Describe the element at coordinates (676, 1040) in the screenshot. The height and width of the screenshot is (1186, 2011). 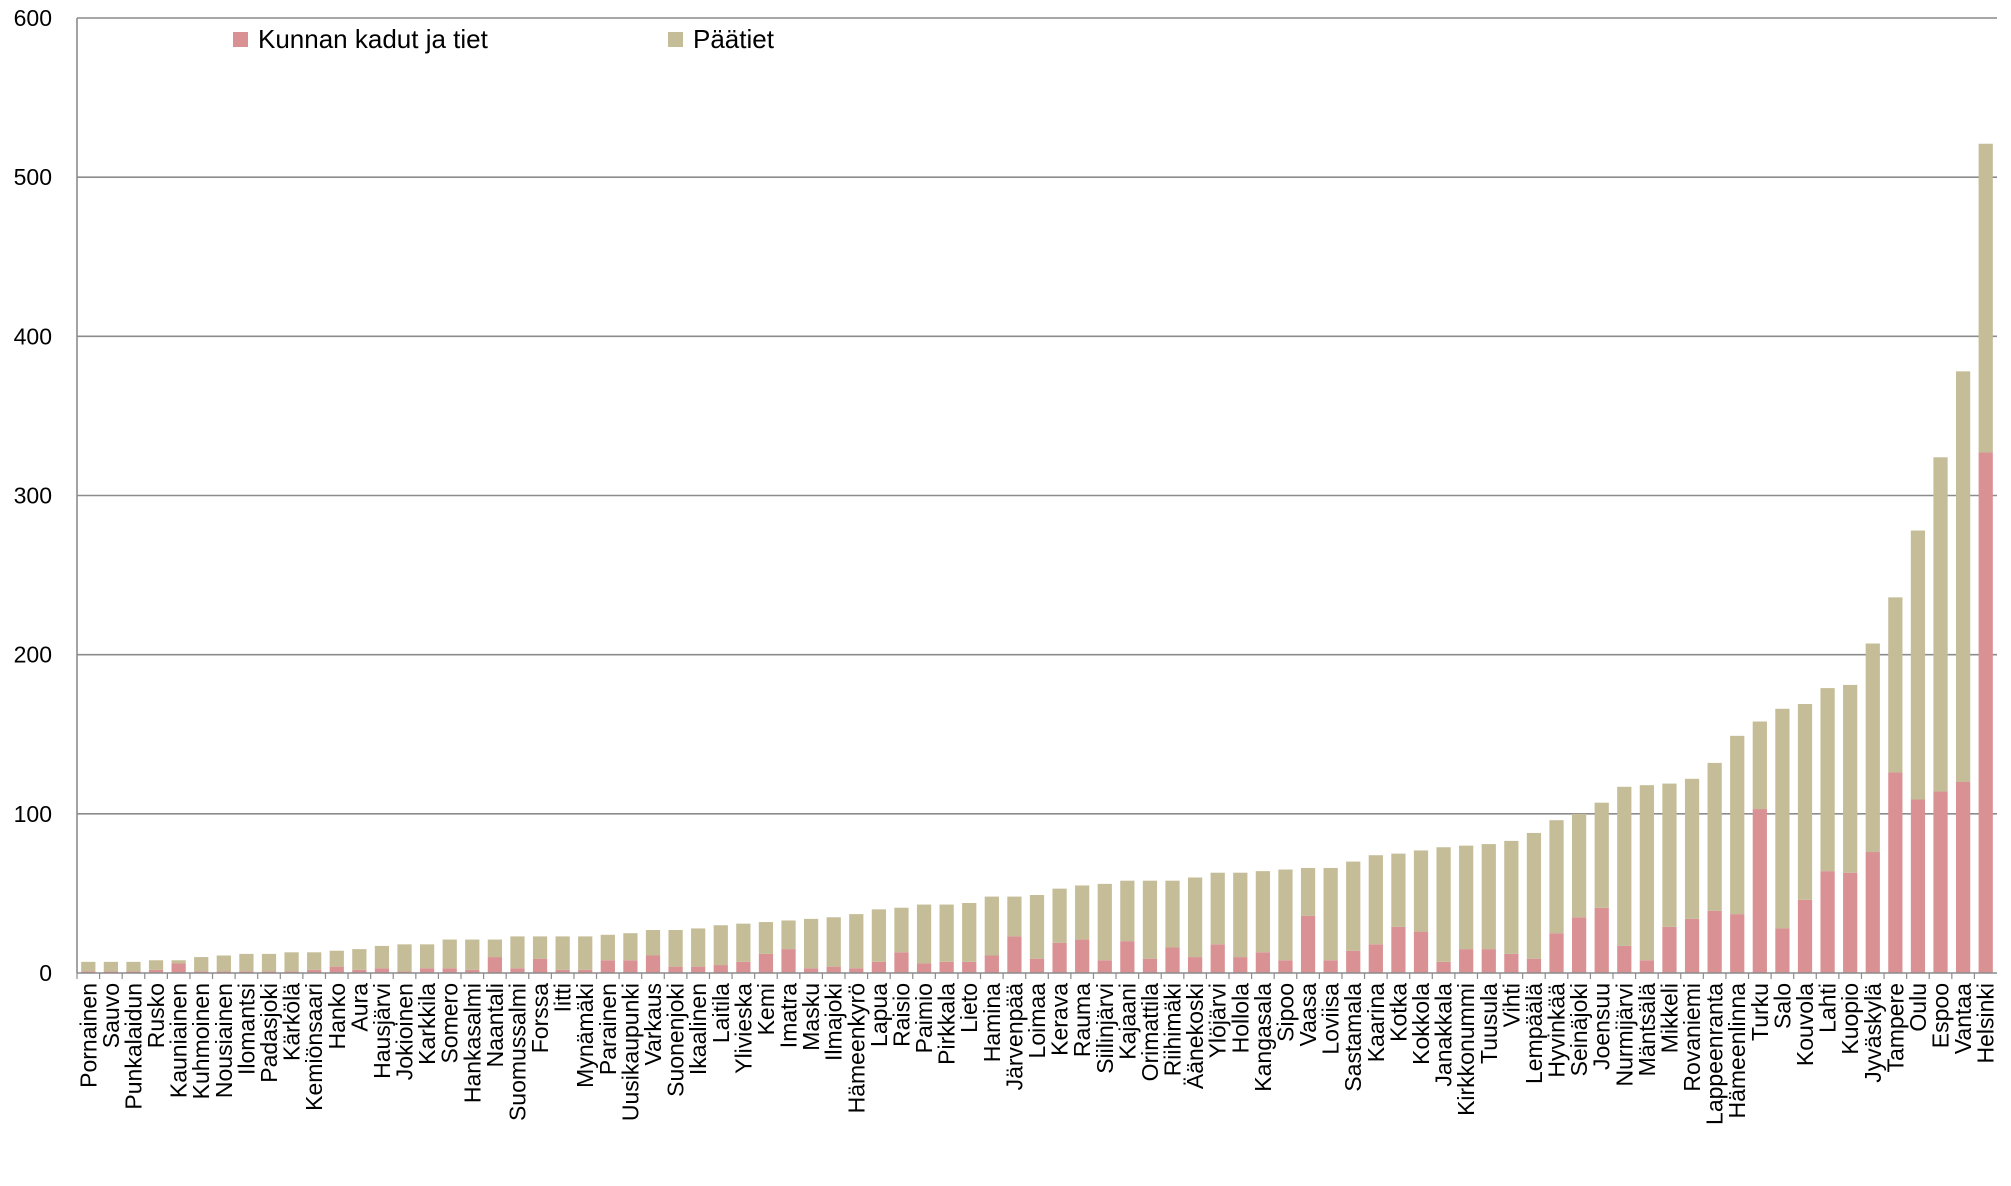
I see `x-tick-label: Suonenjoki` at that location.